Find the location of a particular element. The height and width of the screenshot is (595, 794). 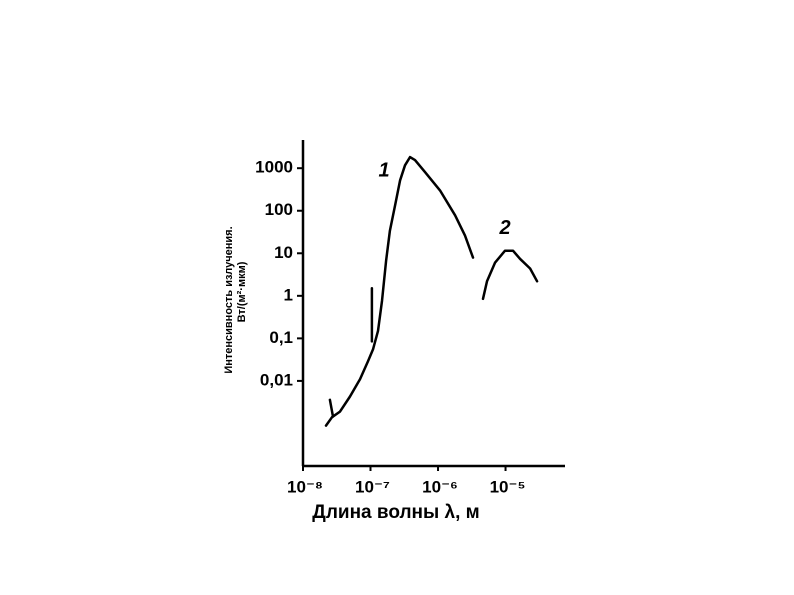

x-axis-label: Длина волны λ, м is located at coordinates (395, 512).